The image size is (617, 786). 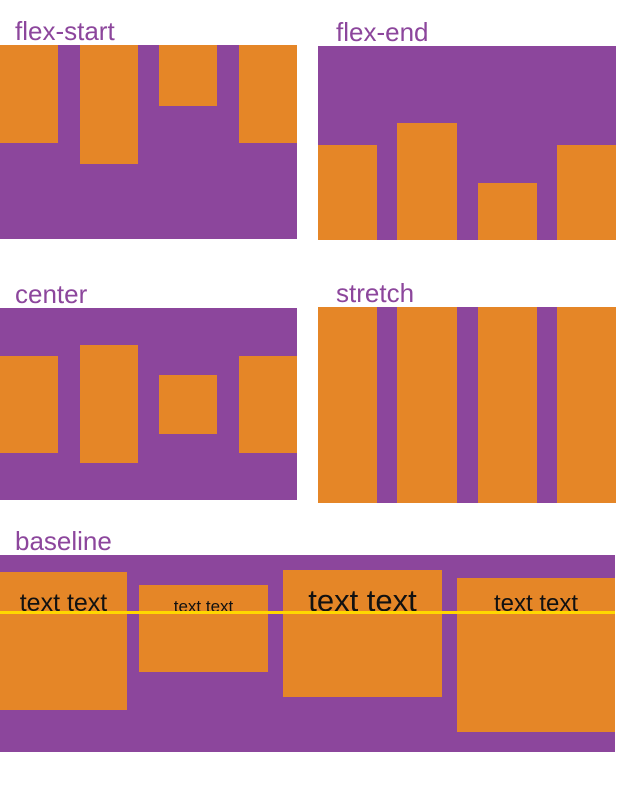 What do you see at coordinates (467, 405) in the screenshot?
I see `flex-container-stretch` at bounding box center [467, 405].